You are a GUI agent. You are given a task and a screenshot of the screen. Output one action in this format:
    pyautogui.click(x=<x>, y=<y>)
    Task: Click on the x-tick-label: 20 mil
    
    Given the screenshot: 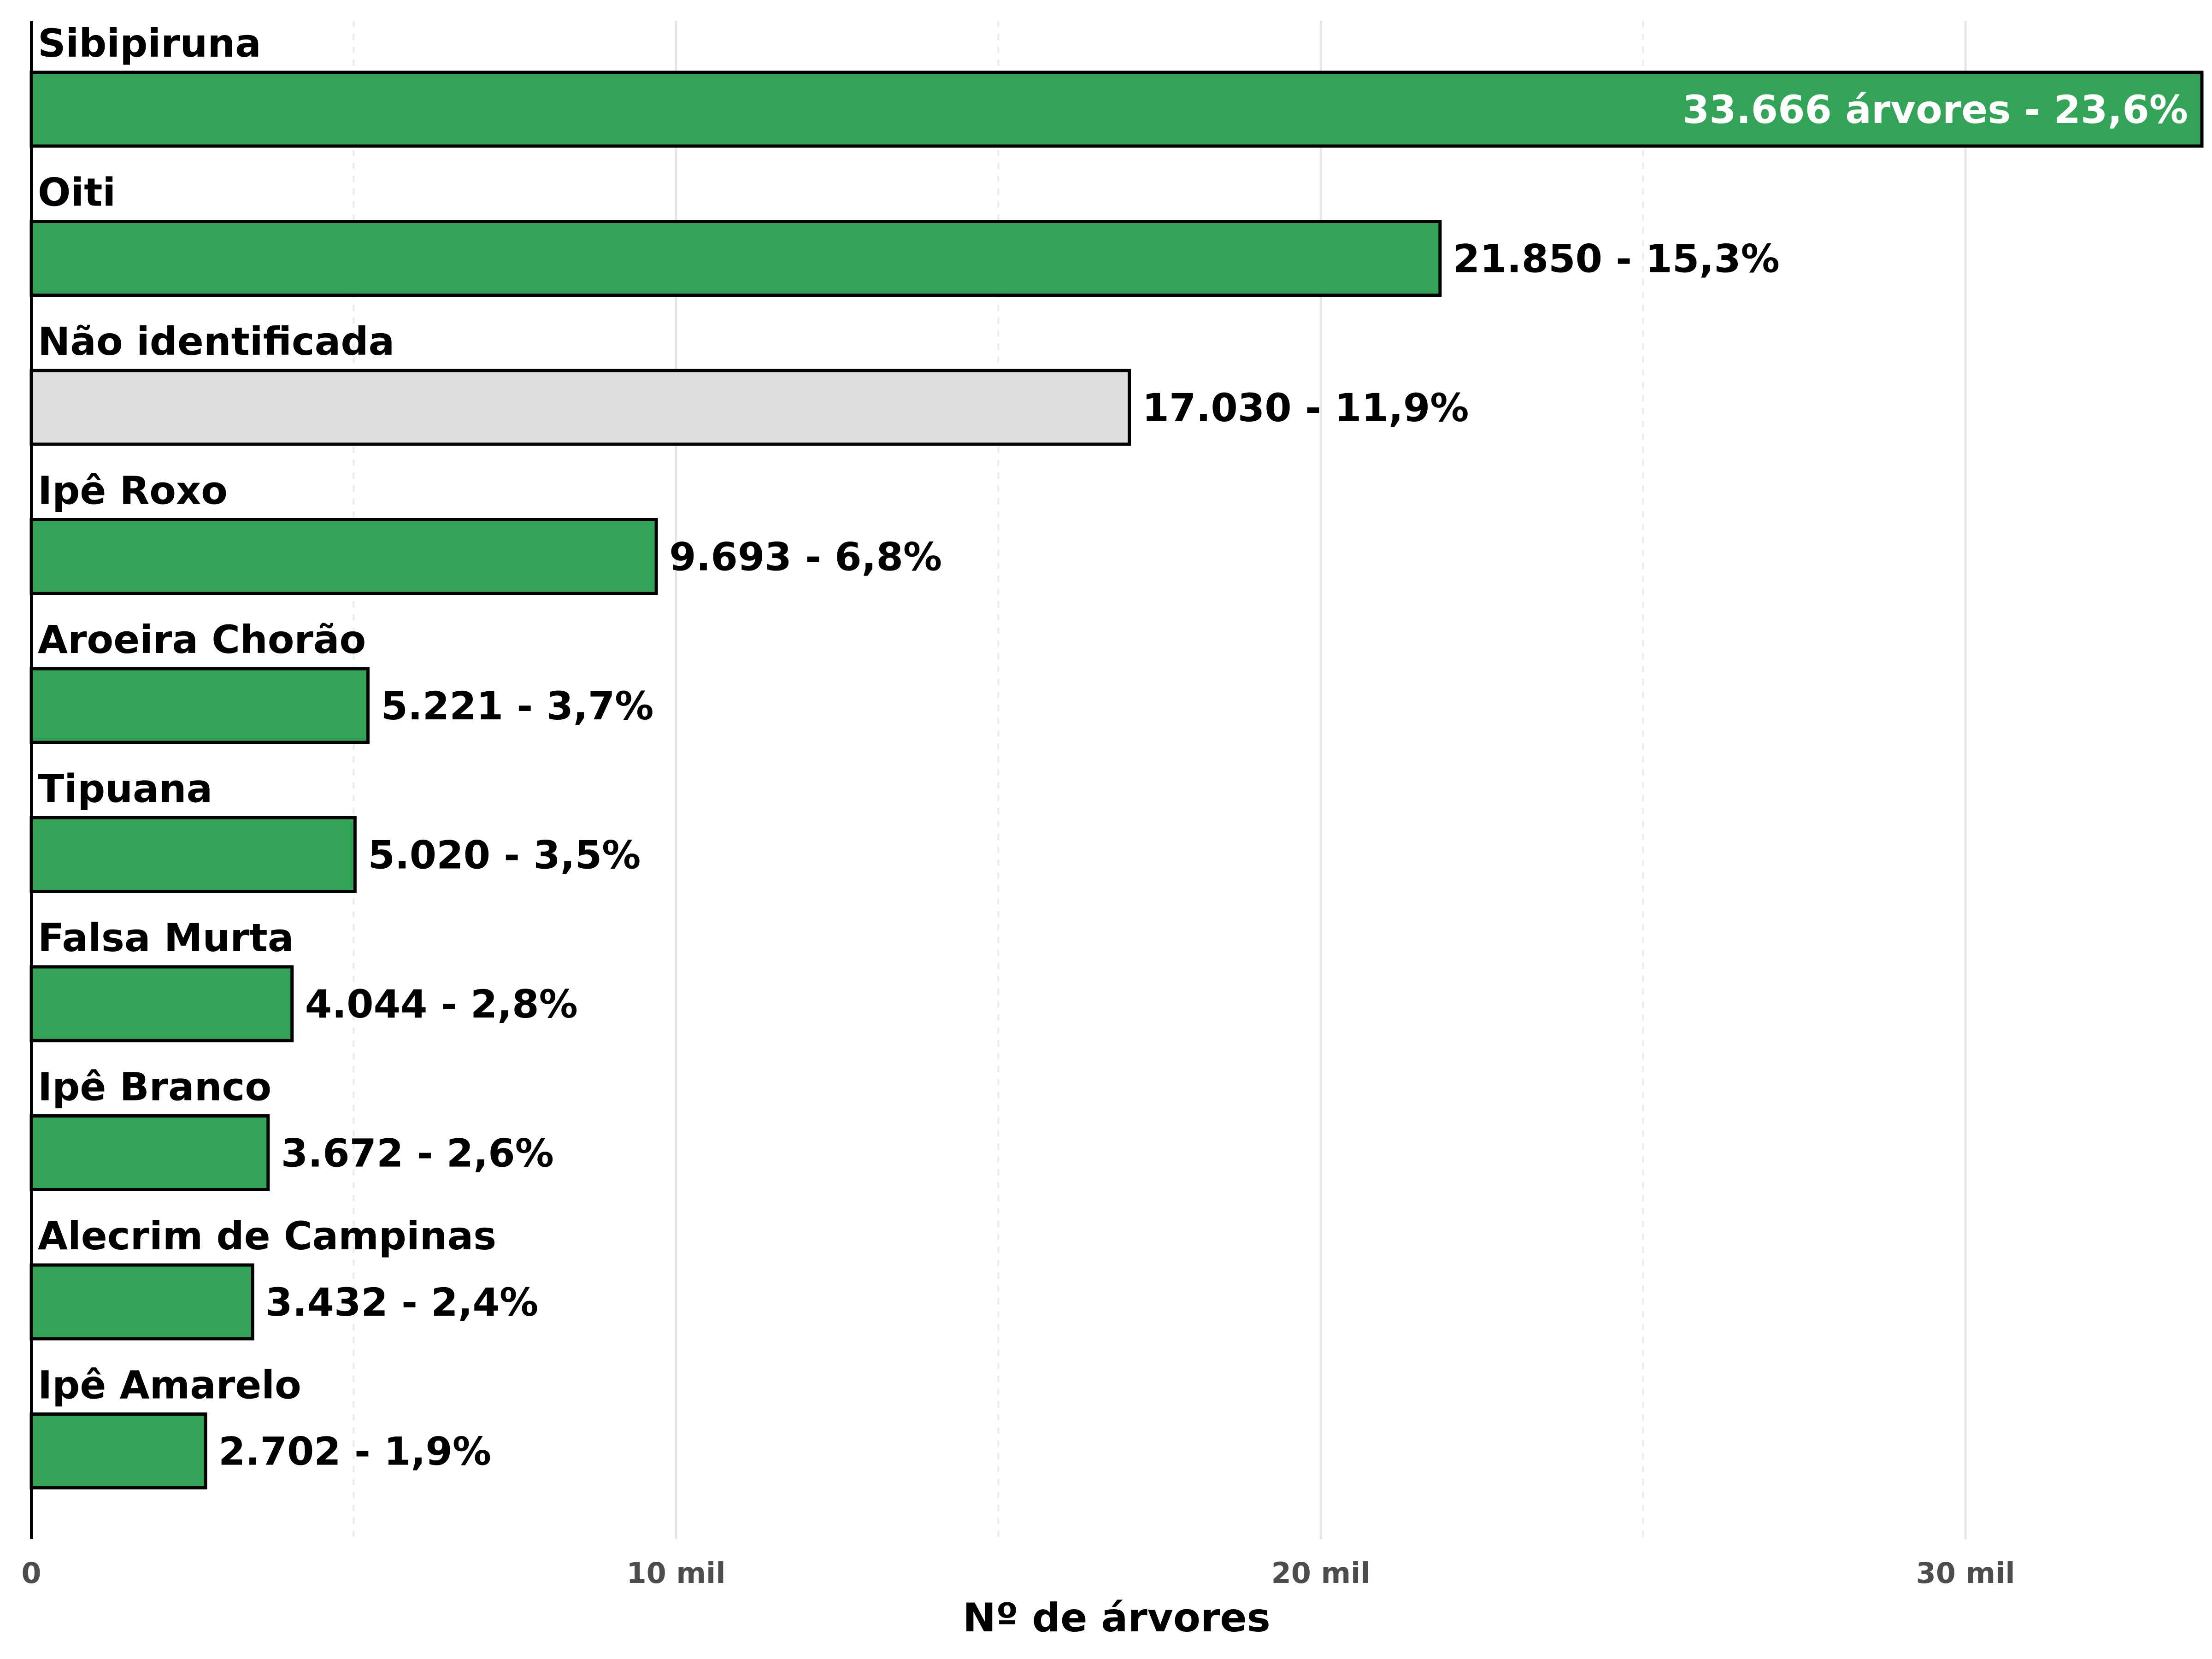 What is the action you would take?
    pyautogui.click(x=1321, y=1573)
    